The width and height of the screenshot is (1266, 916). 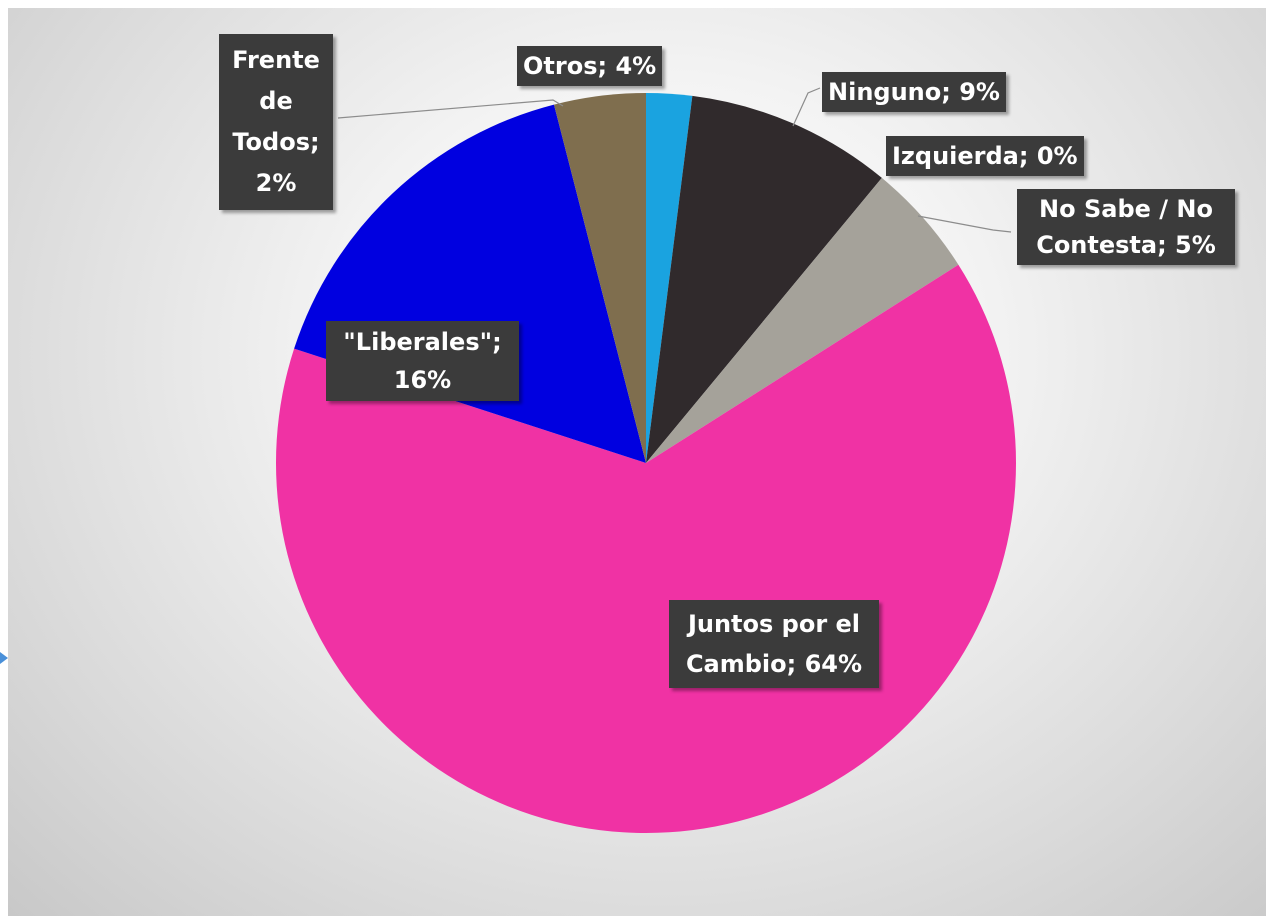 What do you see at coordinates (422, 361) in the screenshot?
I see `data-label-liberales: "Liberales"; 16%` at bounding box center [422, 361].